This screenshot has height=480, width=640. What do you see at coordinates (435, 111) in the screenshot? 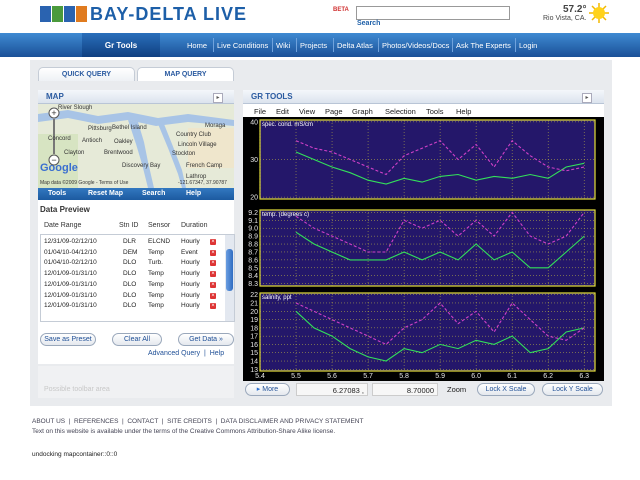
I see `menu-item: Tools` at bounding box center [435, 111].